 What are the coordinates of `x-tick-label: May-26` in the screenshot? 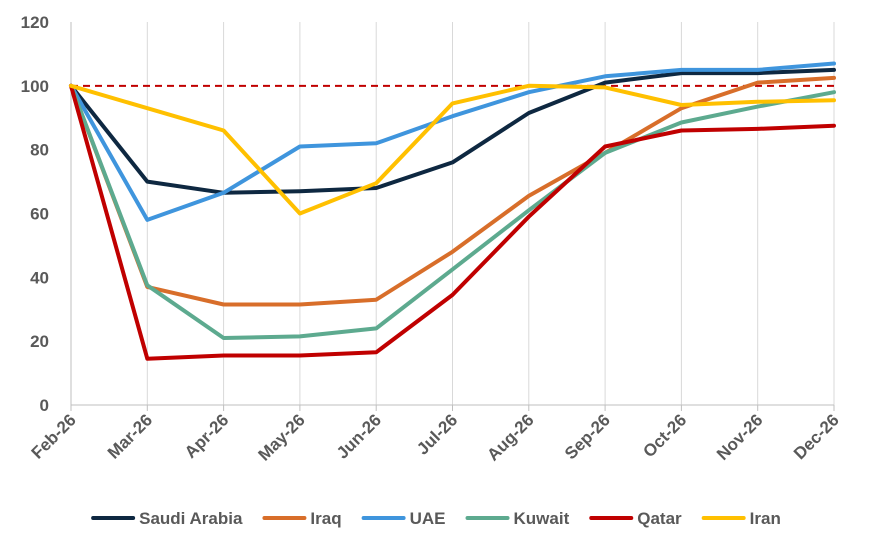 It's located at (282, 437).